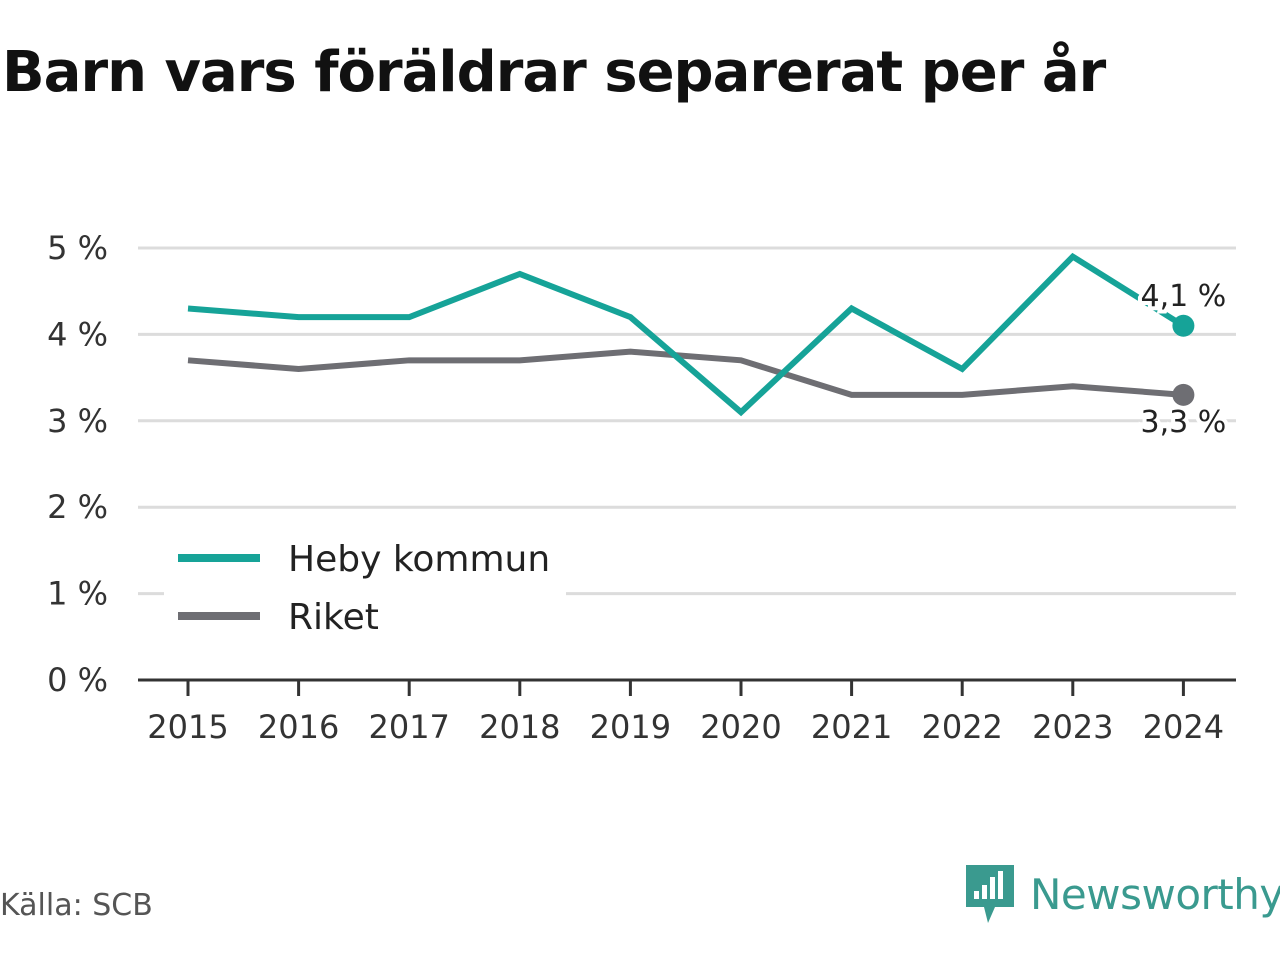 This screenshot has height=960, width=1280. I want to click on x-tick-label: 2022, so click(961, 727).